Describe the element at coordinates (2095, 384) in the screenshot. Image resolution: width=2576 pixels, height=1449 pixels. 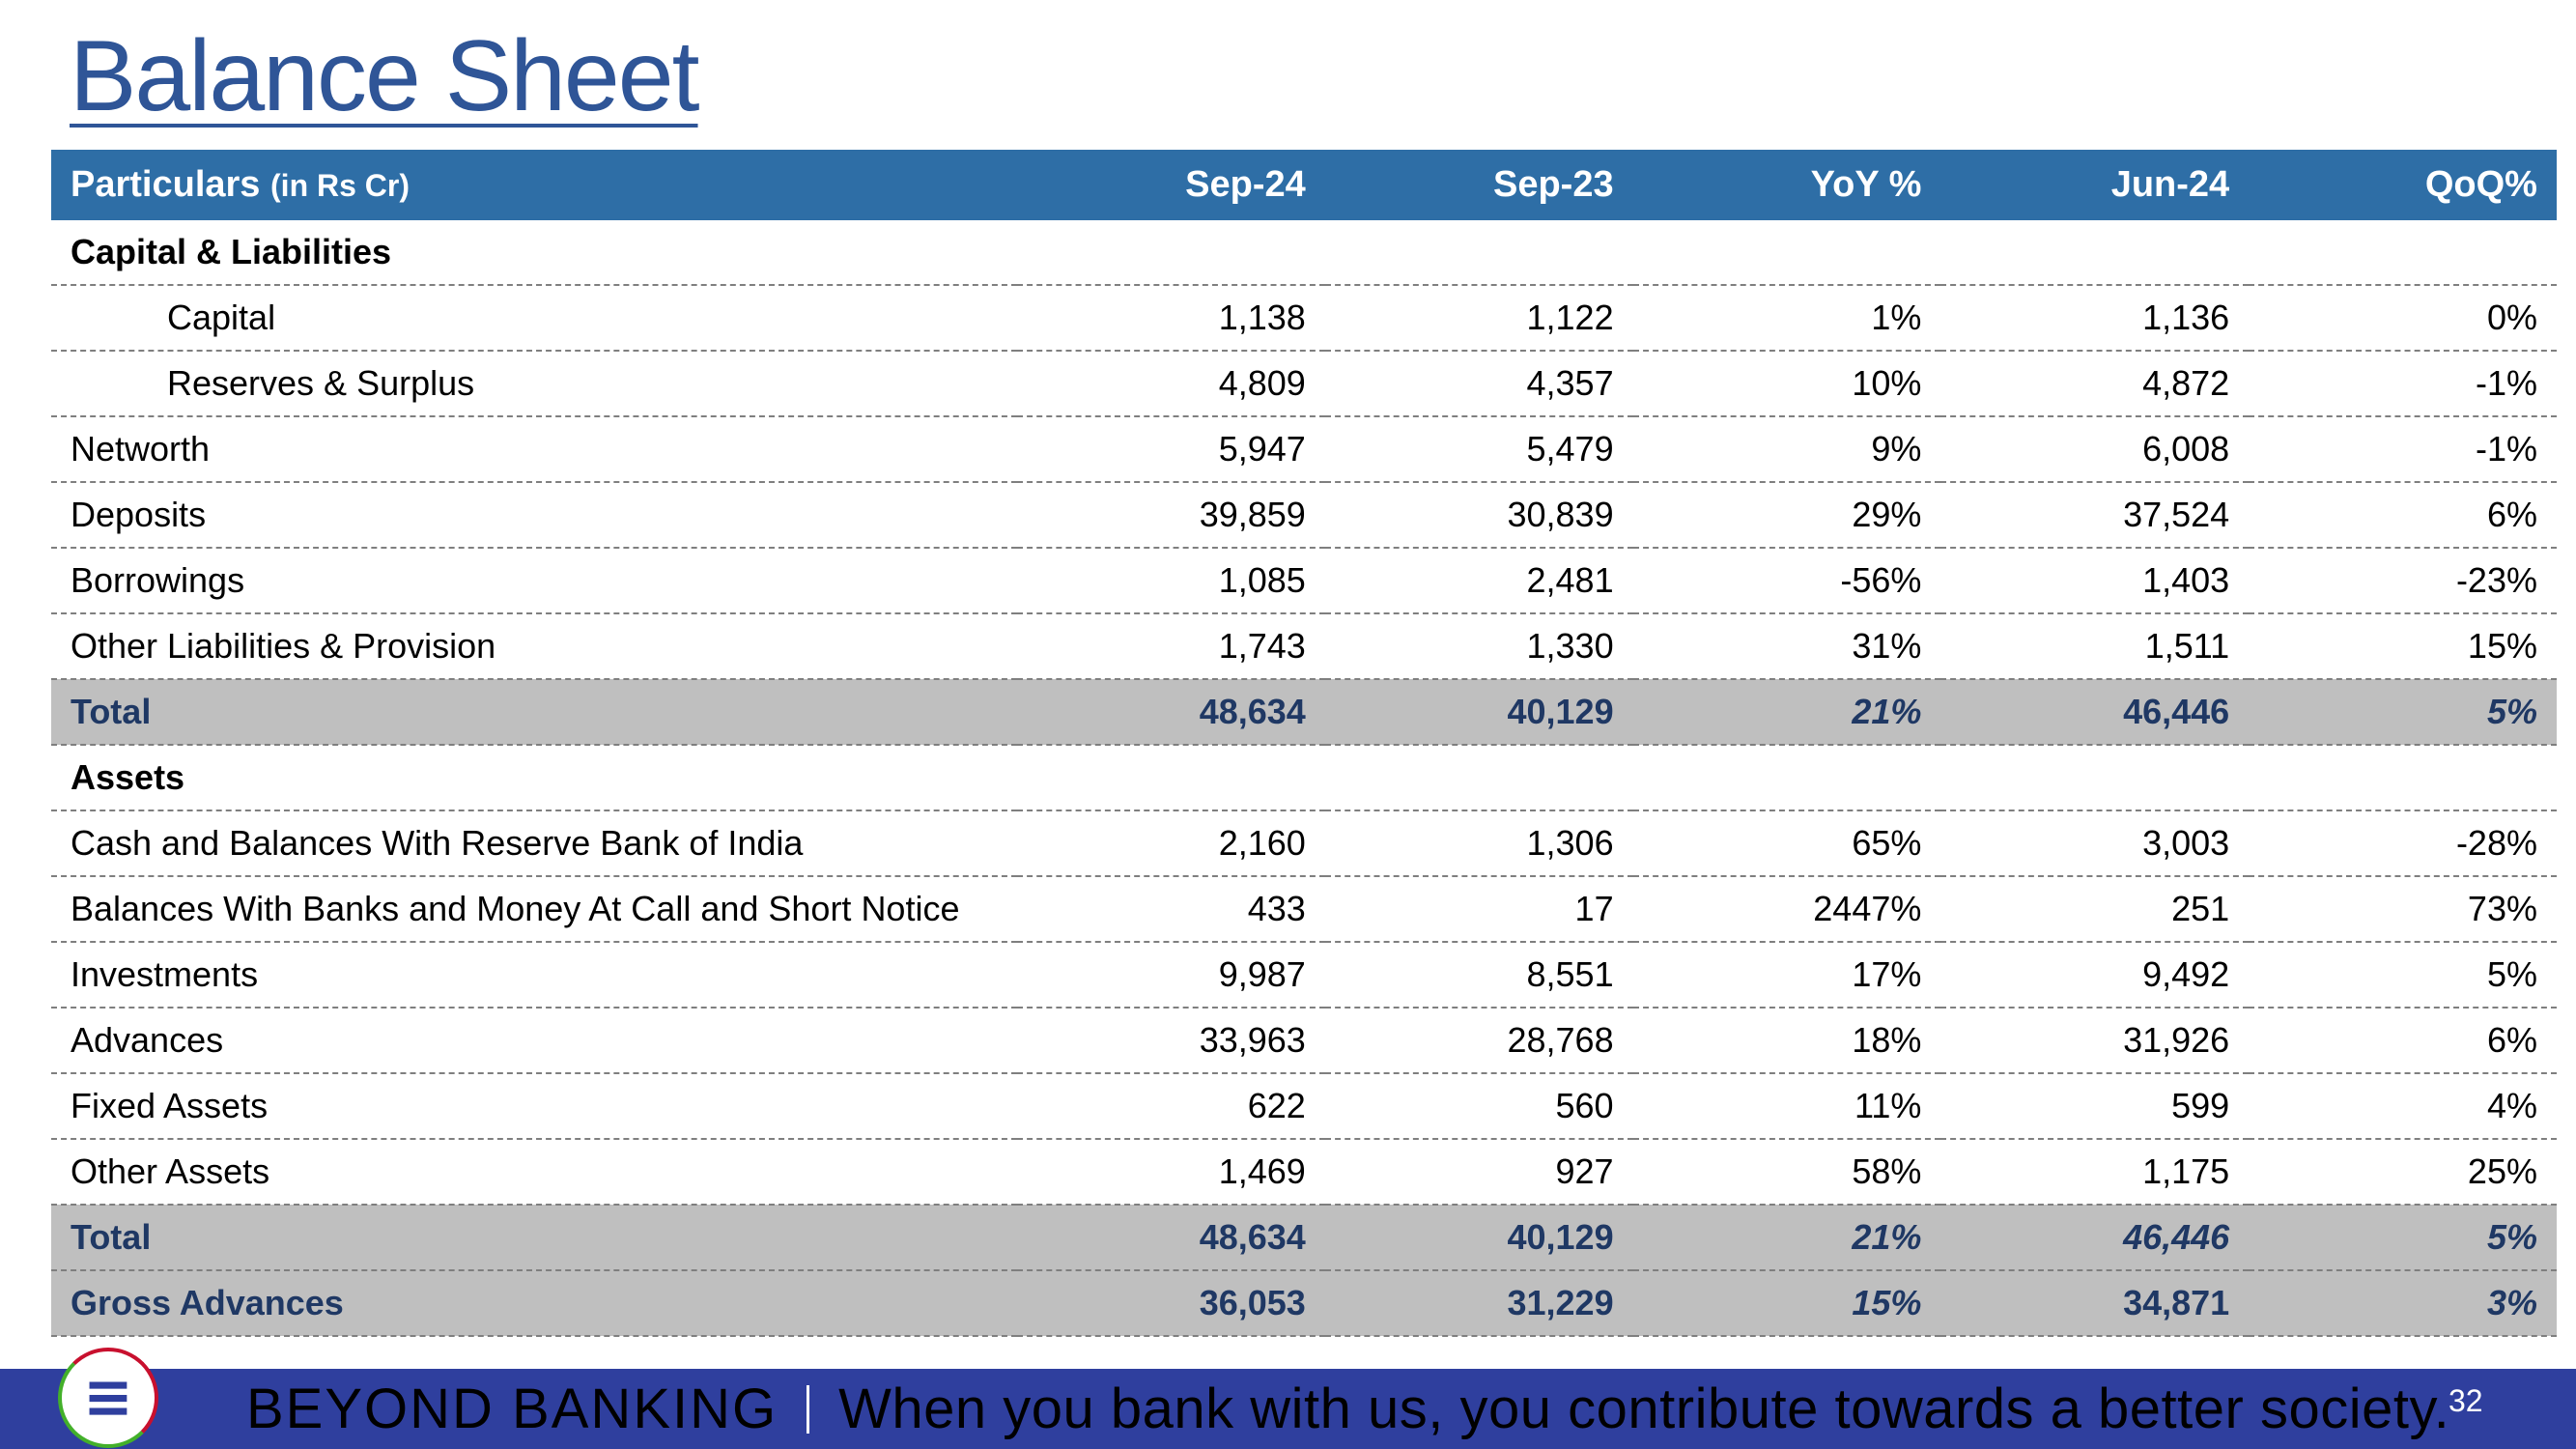
I see `cell-jun-24: 4,872` at that location.